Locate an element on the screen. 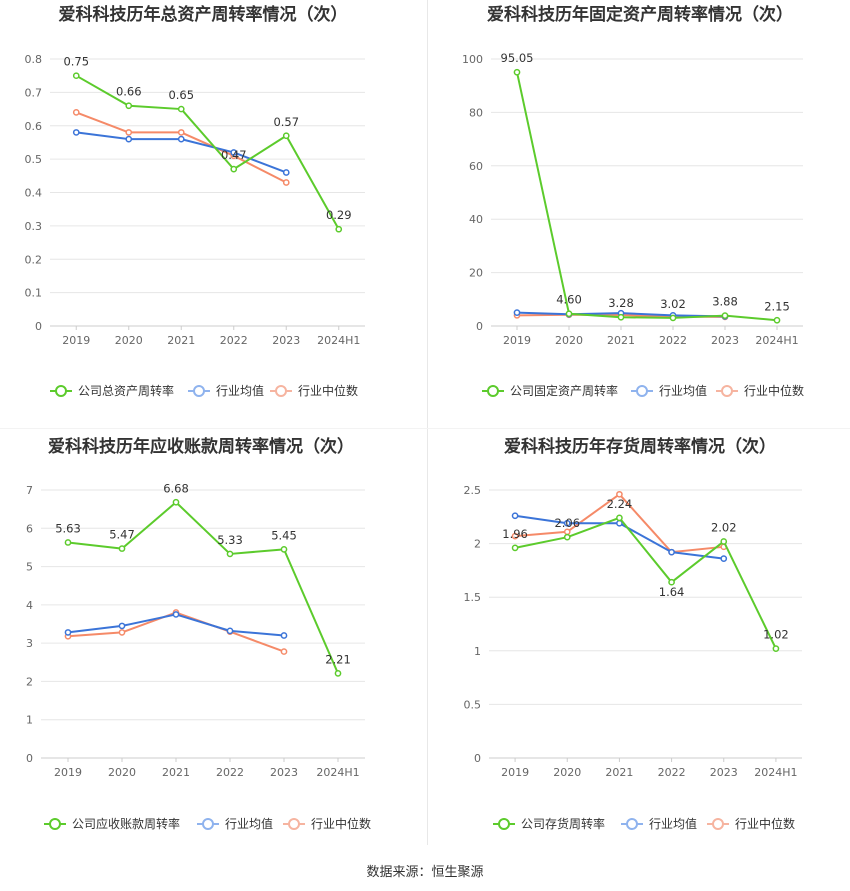  legend-item-company: 公司应收账款周转率 is located at coordinates (112, 823).